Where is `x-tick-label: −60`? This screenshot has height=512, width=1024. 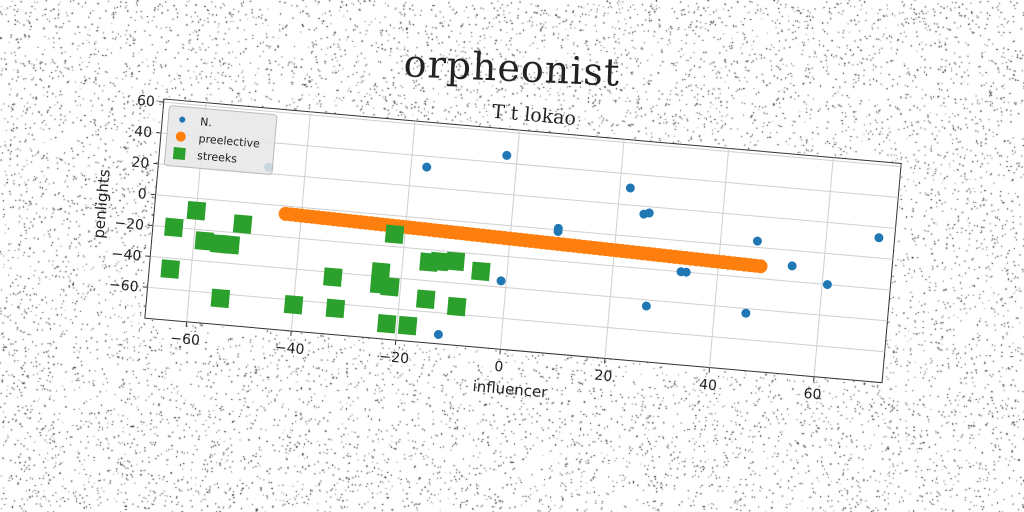 x-tick-label: −60 is located at coordinates (185, 339).